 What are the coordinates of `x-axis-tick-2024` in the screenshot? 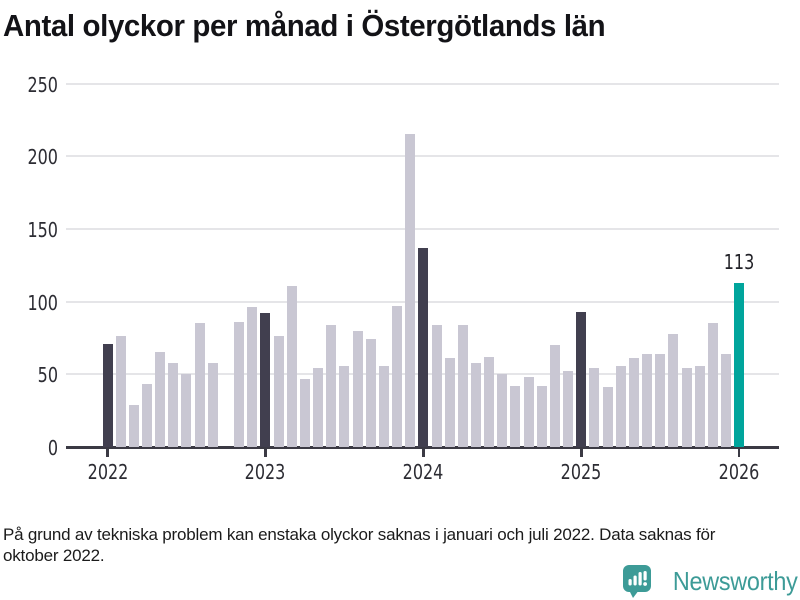 It's located at (423, 452).